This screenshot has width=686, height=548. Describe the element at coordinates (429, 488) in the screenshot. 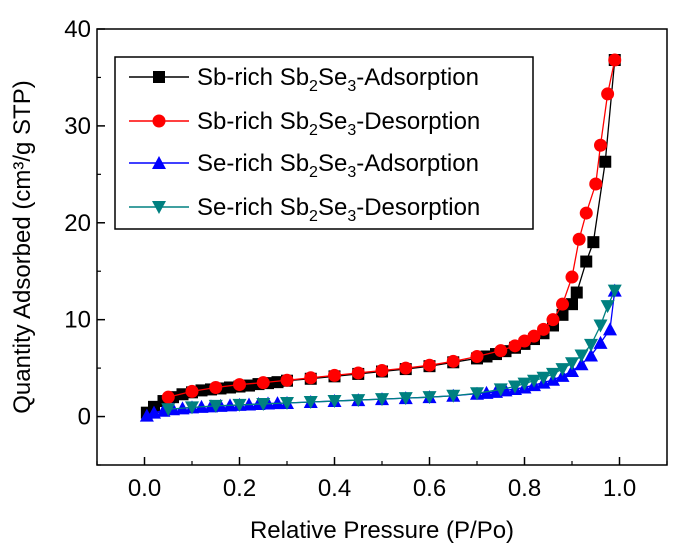

I see `x-tick-label: 0.6` at that location.